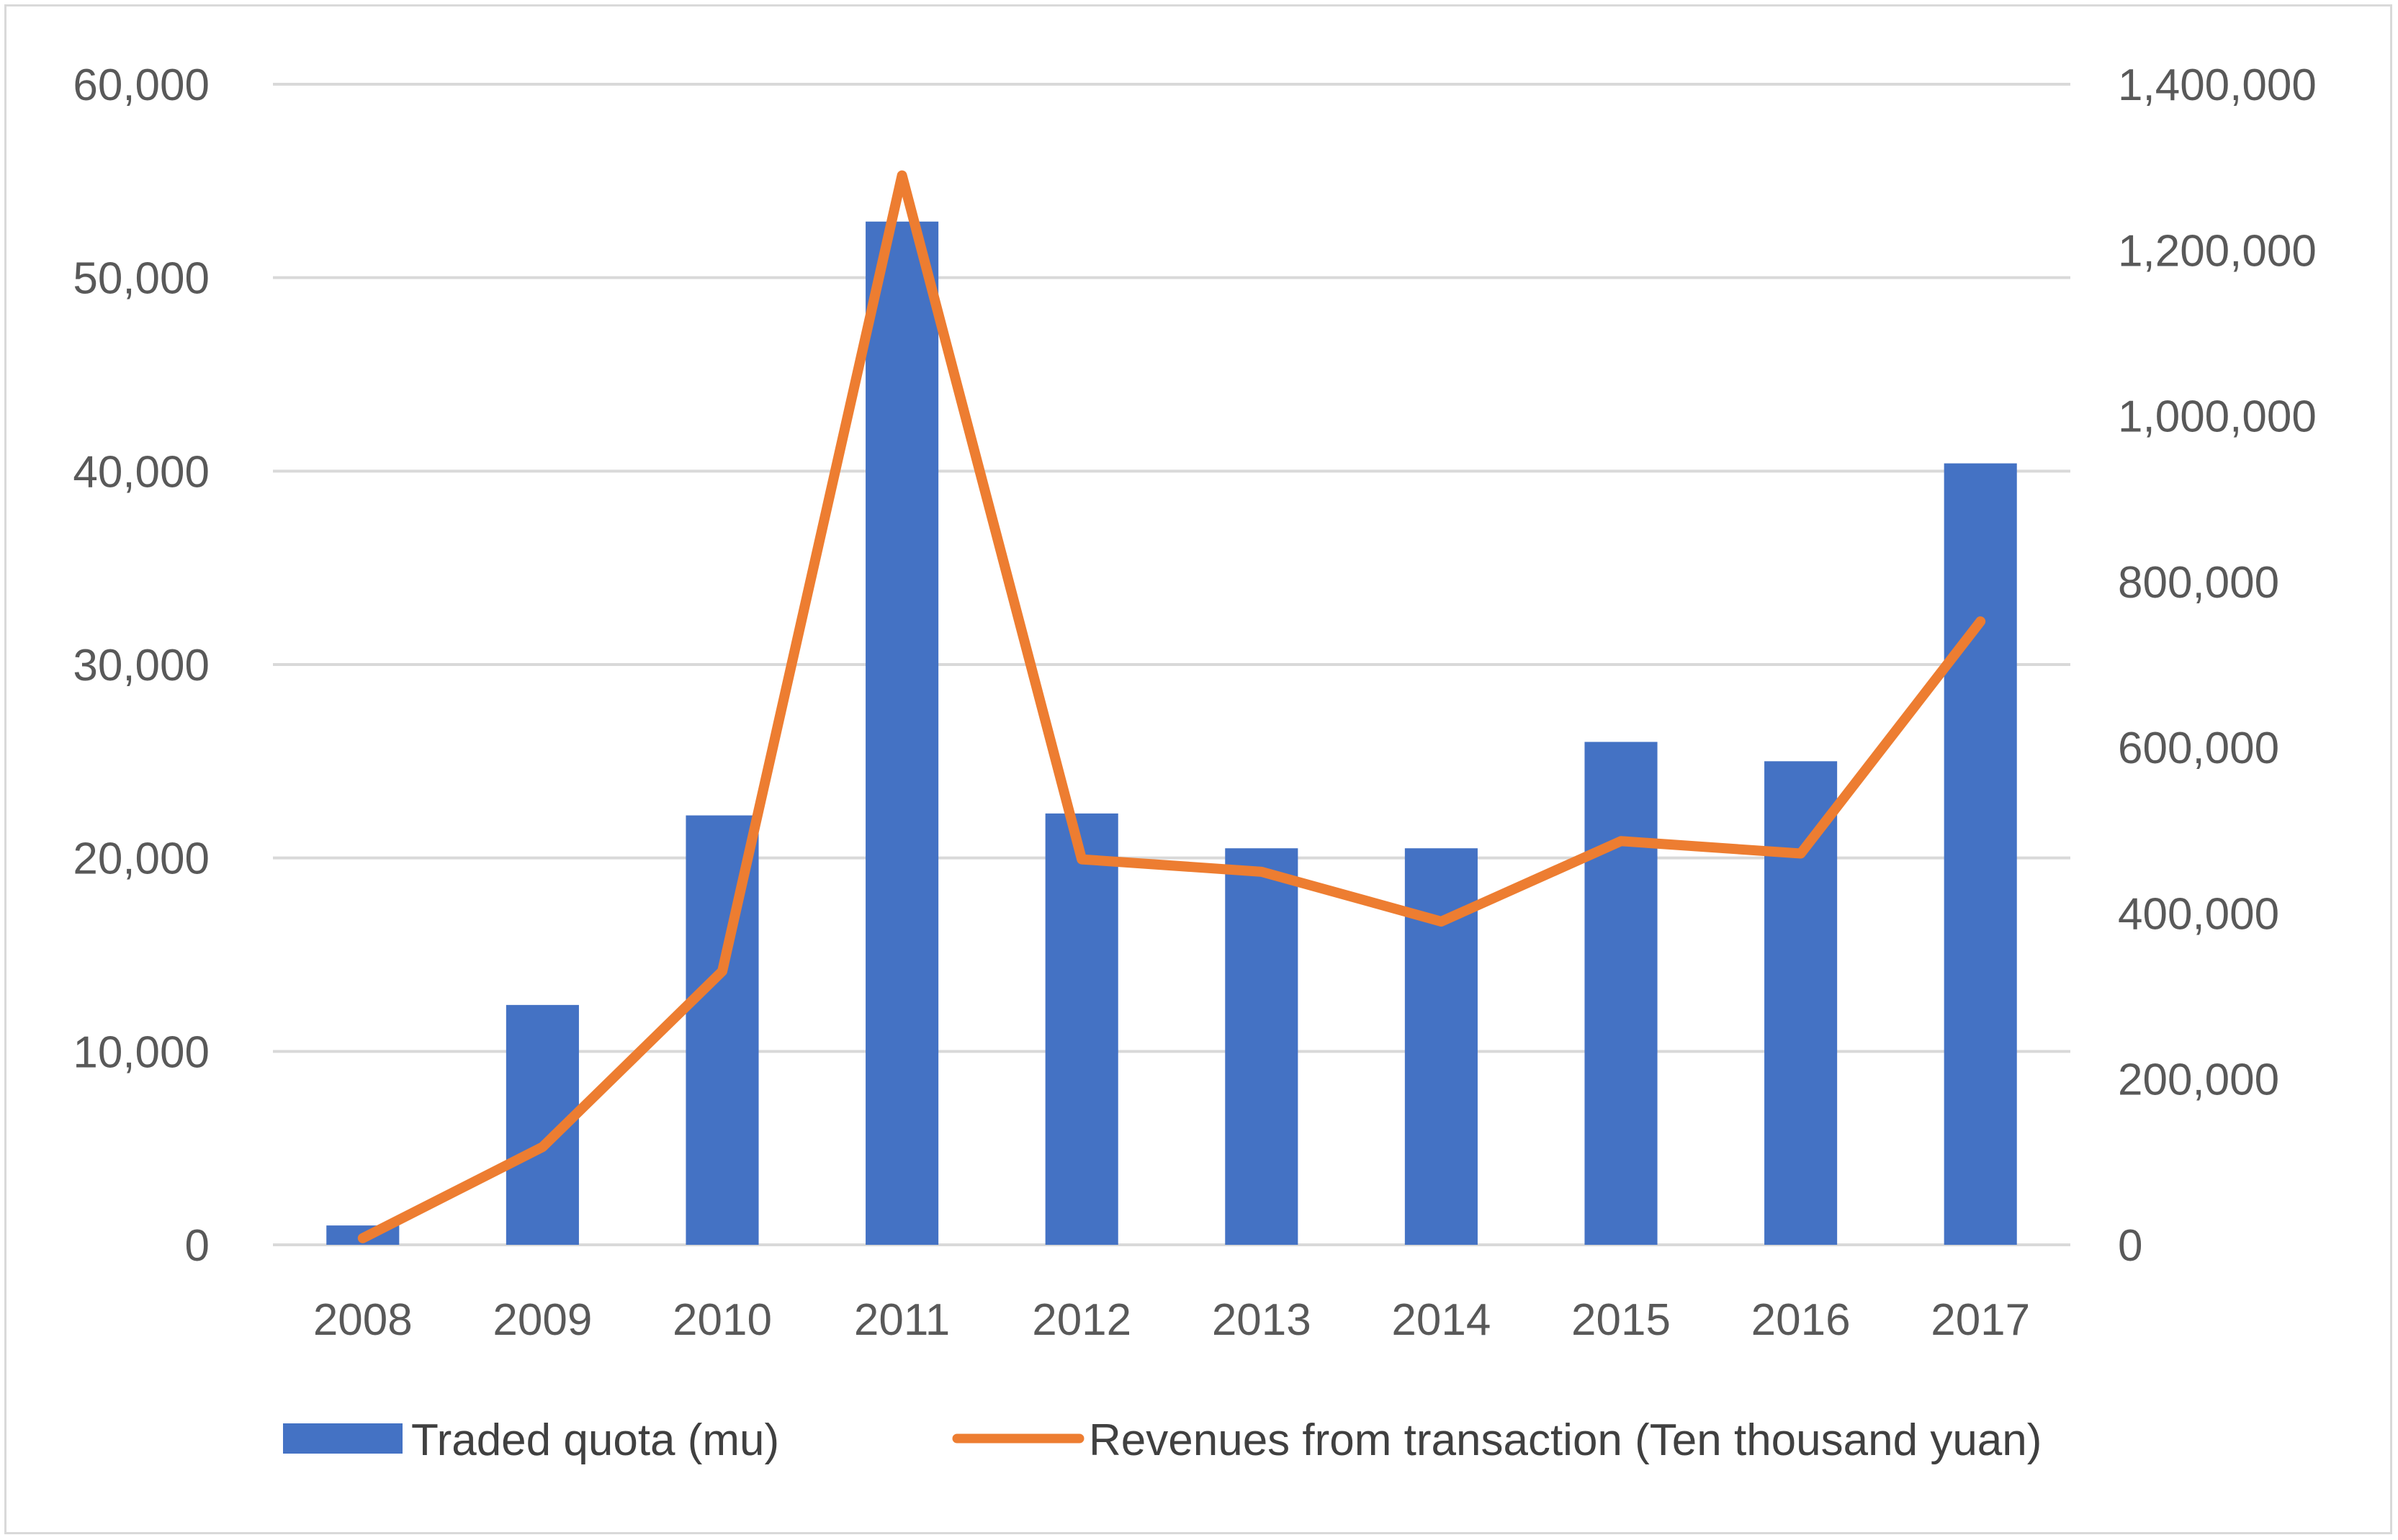 Image resolution: width=2398 pixels, height=1540 pixels. I want to click on left-tick-label: 60,000, so click(142, 85).